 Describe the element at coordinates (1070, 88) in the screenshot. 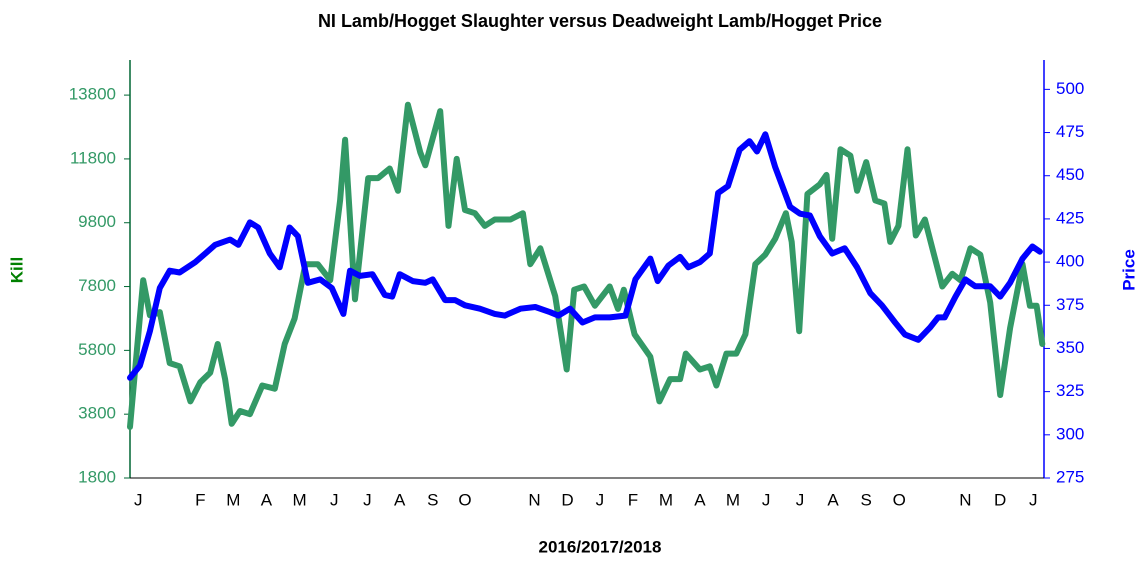

I see `y2-tick-label: 500` at that location.